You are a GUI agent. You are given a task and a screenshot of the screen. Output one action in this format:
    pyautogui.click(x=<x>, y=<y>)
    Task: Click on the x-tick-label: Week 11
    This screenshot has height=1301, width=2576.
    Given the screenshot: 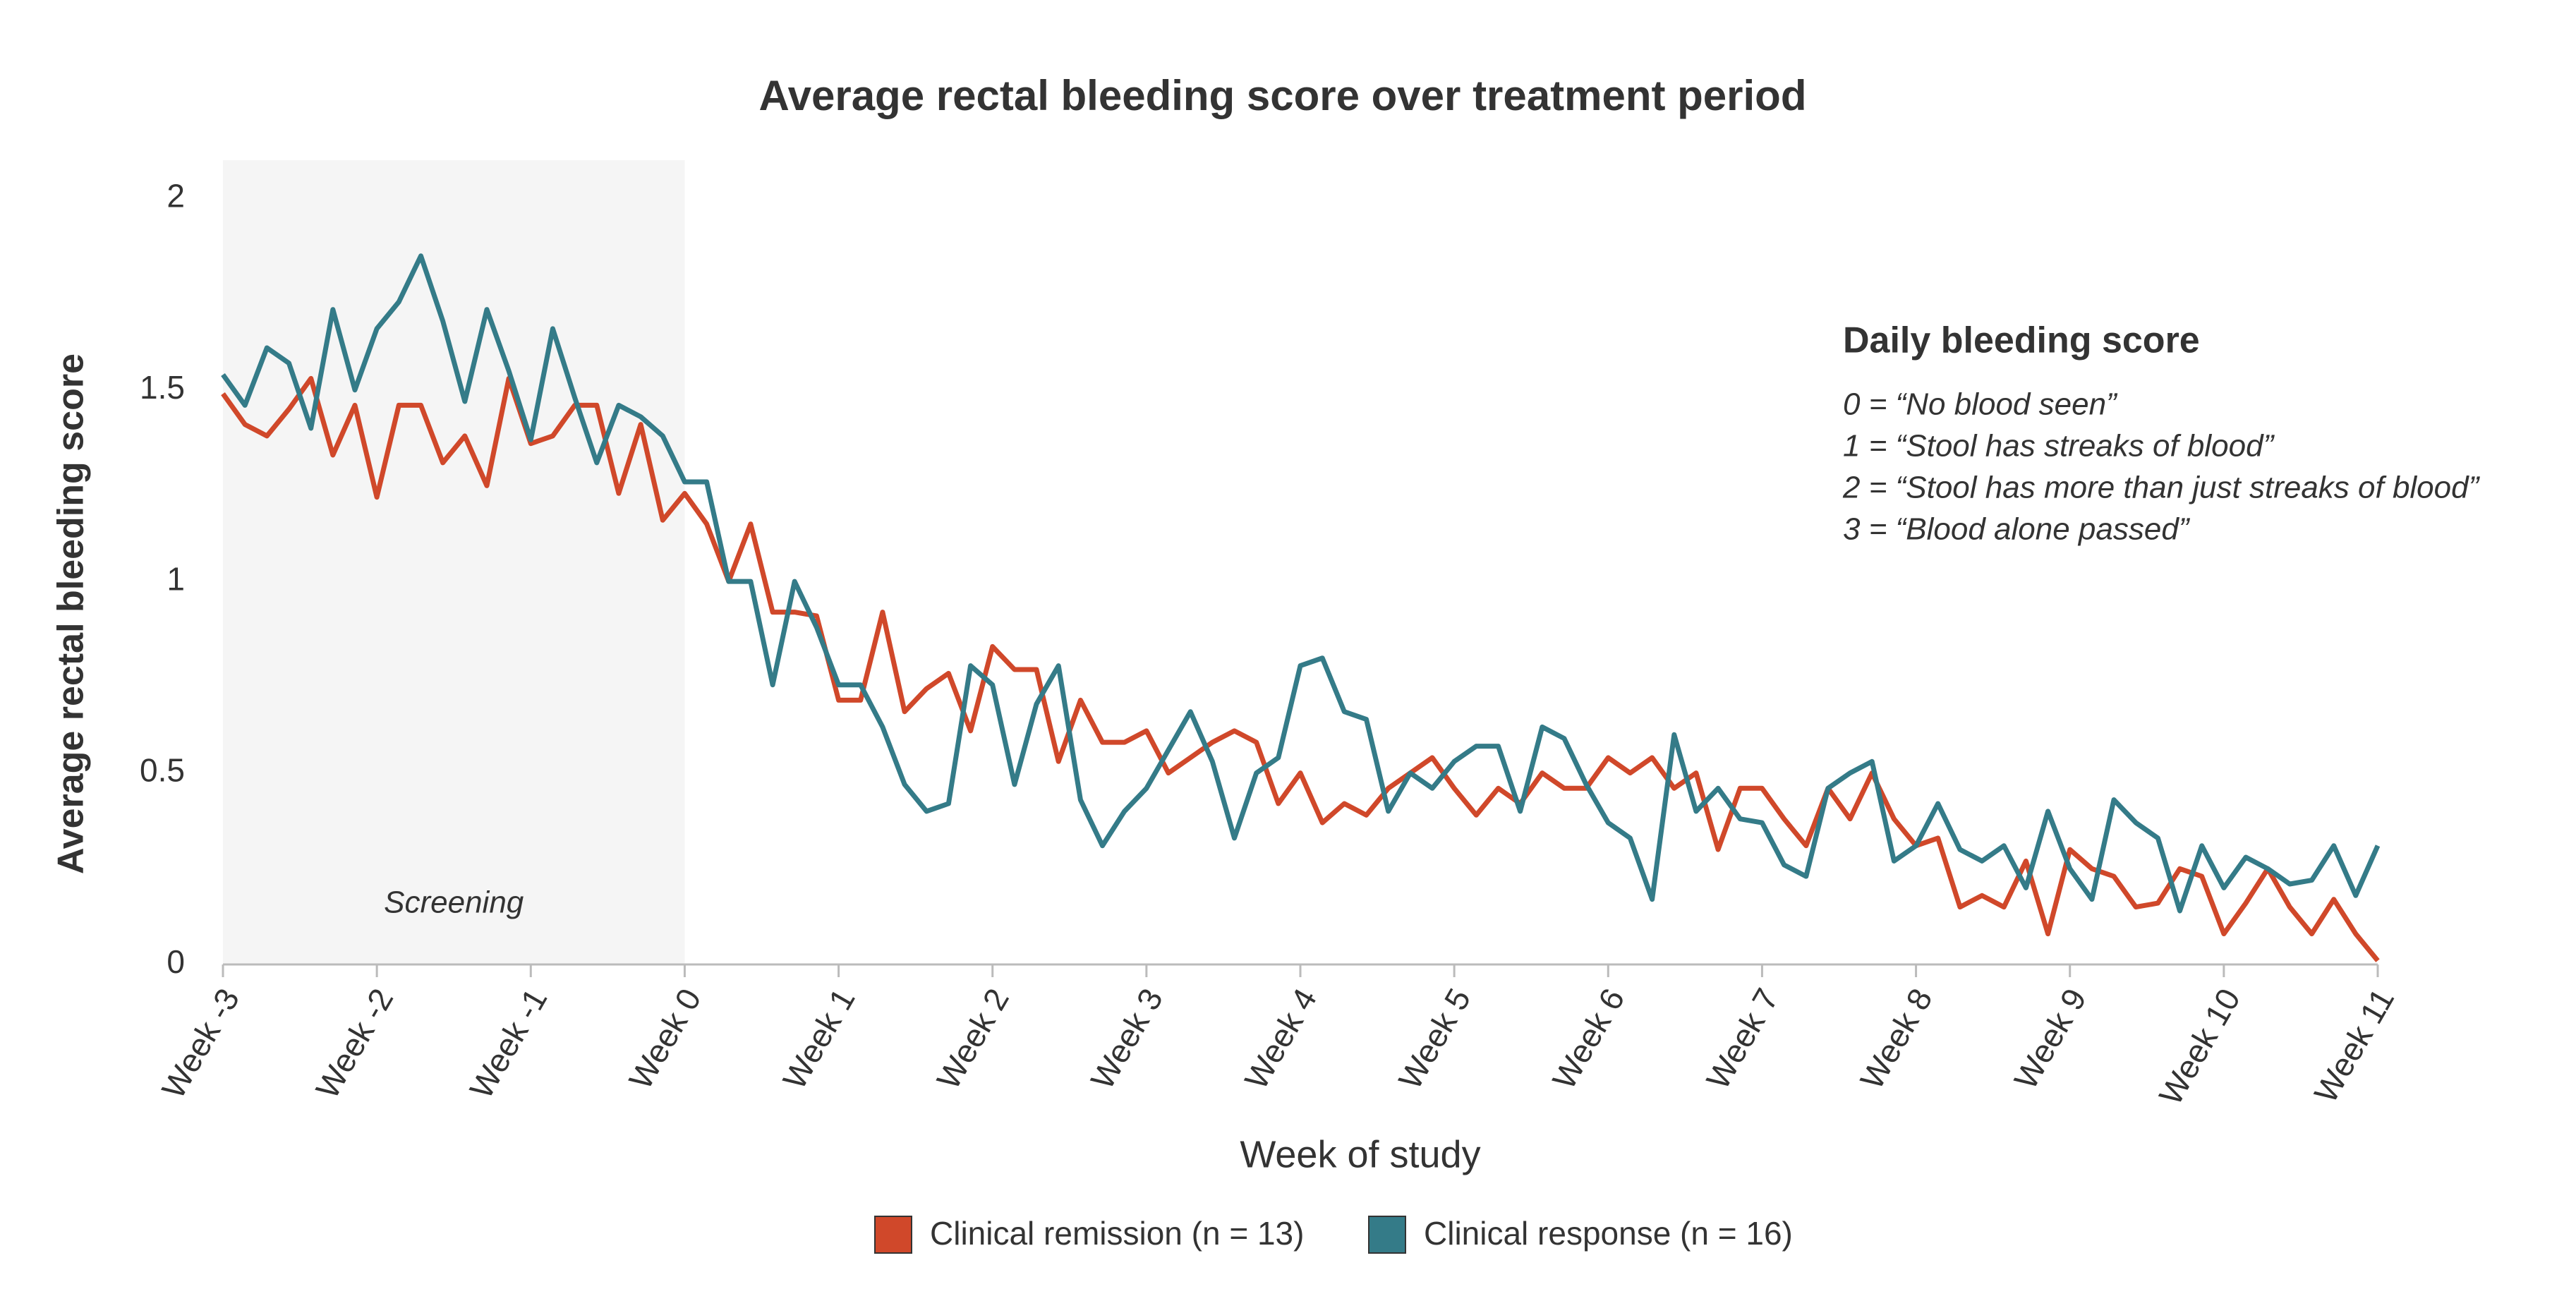 What is the action you would take?
    pyautogui.click(x=2354, y=1045)
    